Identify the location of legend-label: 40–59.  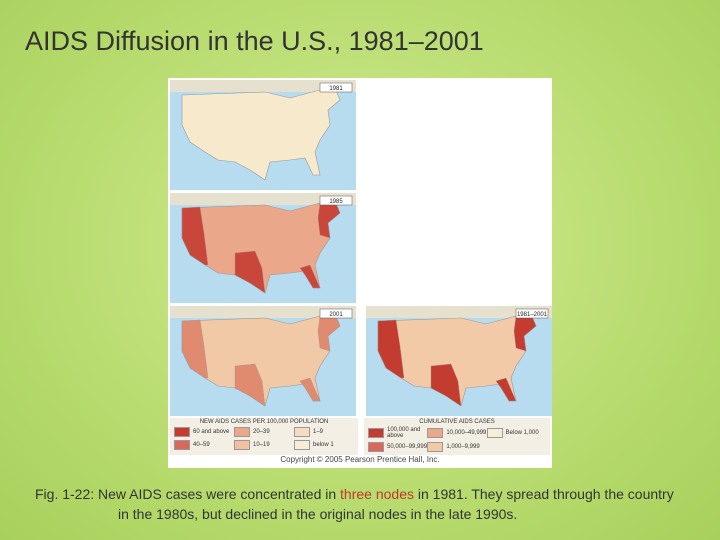
(201, 445).